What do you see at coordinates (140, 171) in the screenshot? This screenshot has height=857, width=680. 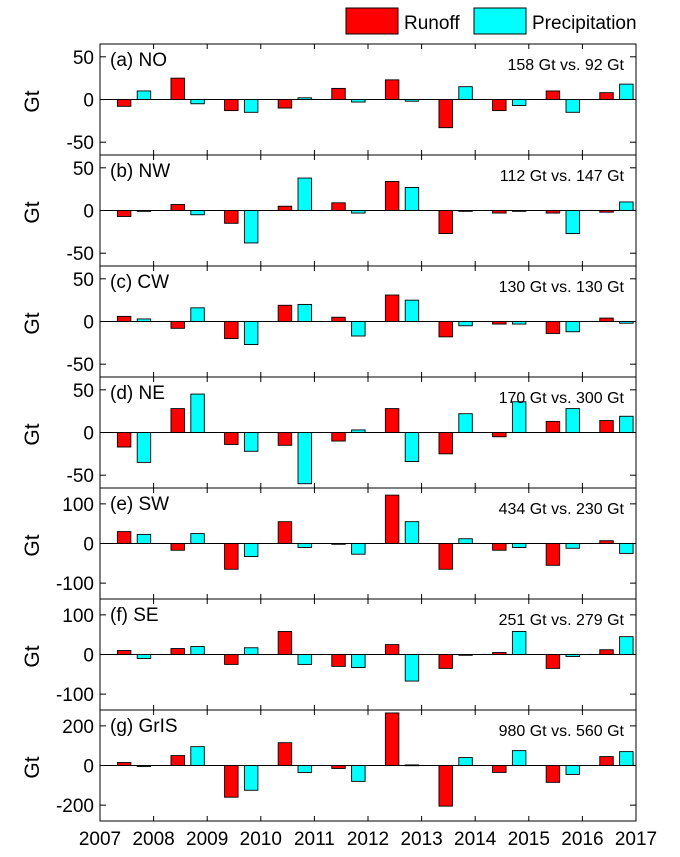 I see `panel-label: (b) NW` at bounding box center [140, 171].